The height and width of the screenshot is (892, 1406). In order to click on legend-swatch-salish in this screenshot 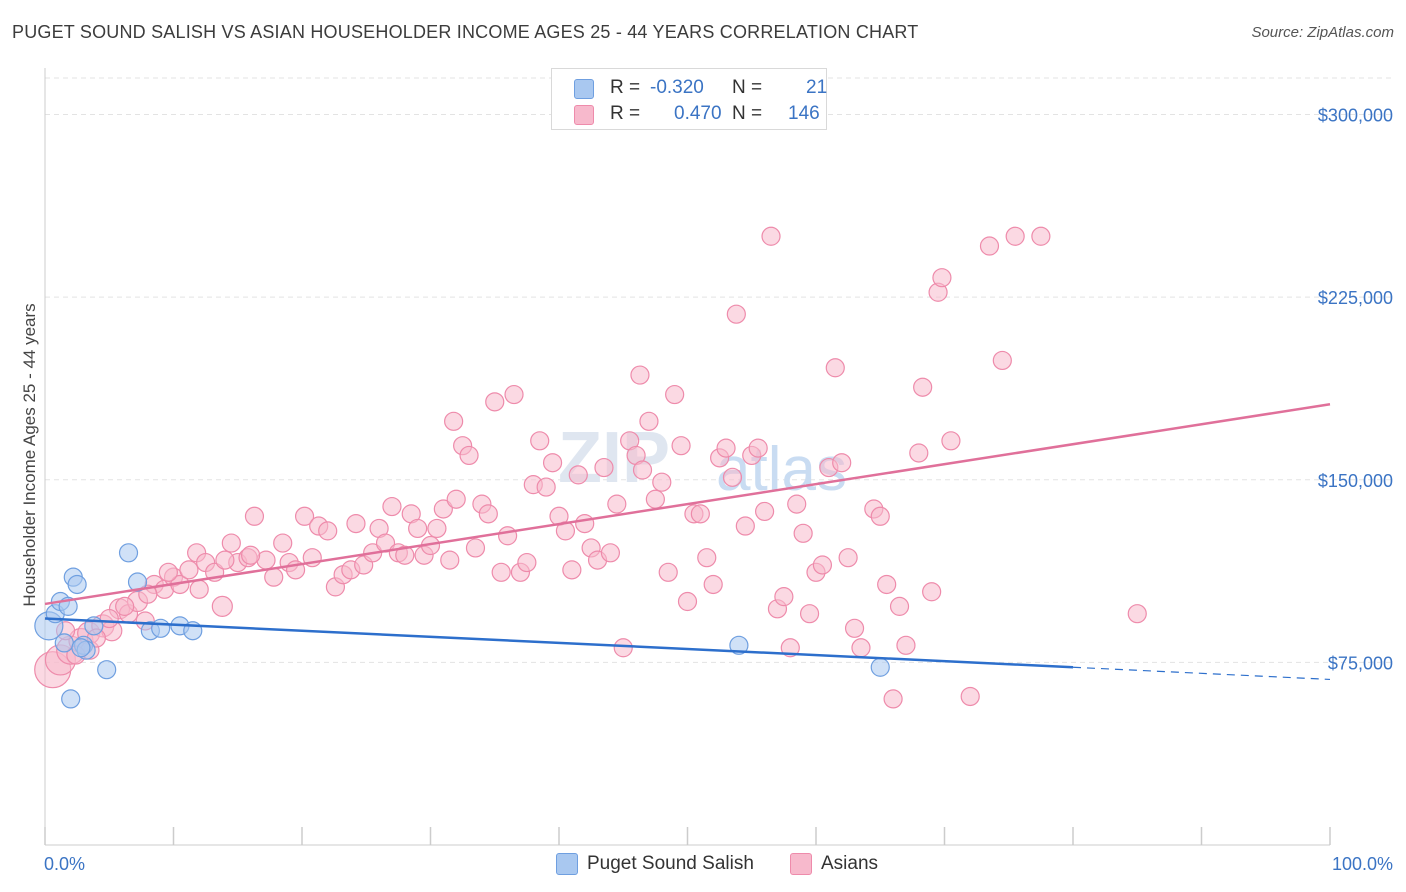, I will do `click(584, 89)`.